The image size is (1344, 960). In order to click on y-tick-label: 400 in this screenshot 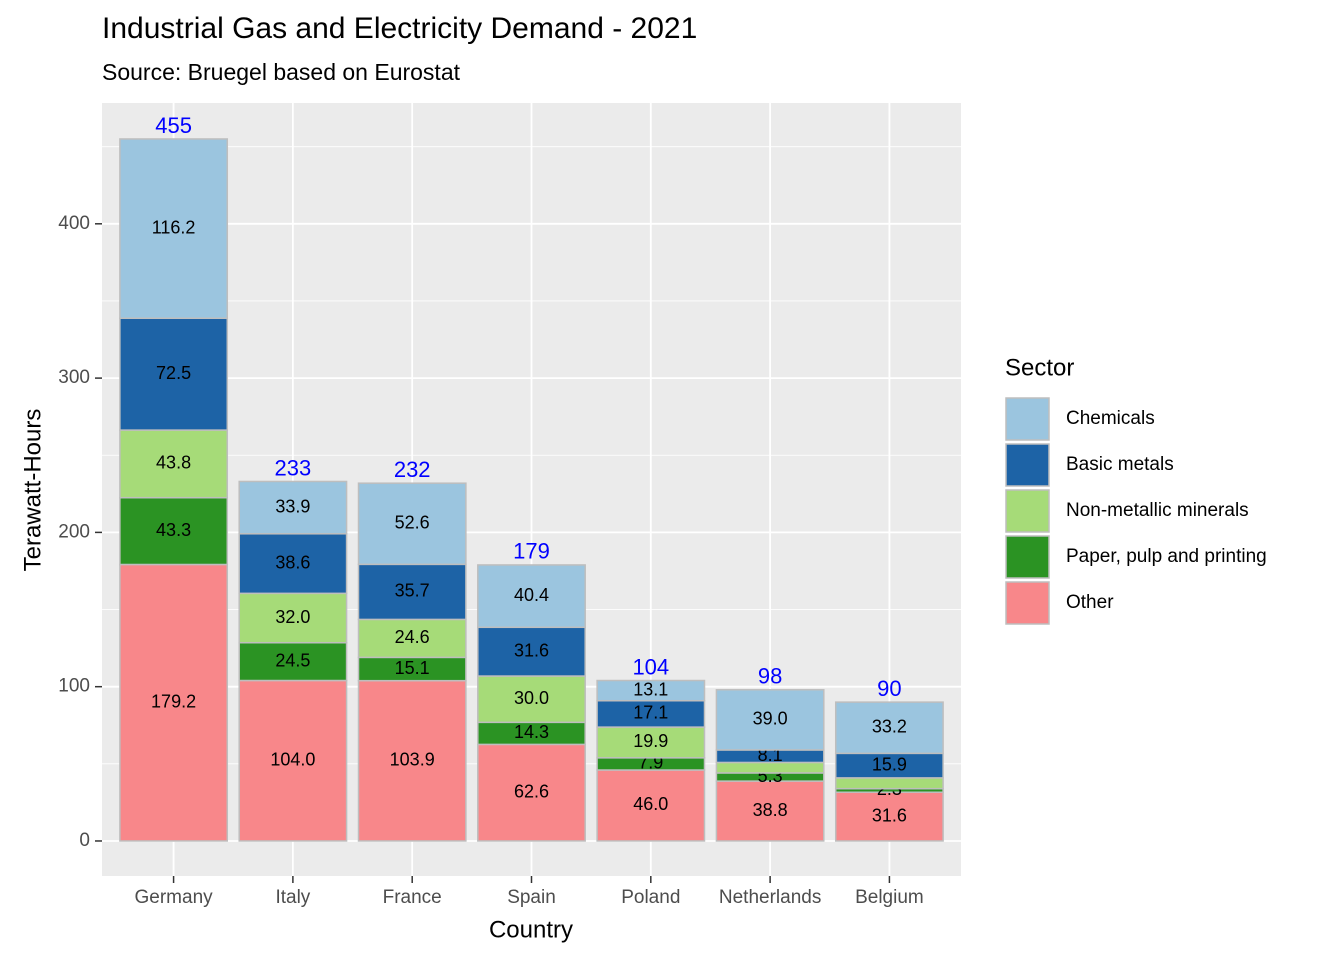, I will do `click(74, 223)`.